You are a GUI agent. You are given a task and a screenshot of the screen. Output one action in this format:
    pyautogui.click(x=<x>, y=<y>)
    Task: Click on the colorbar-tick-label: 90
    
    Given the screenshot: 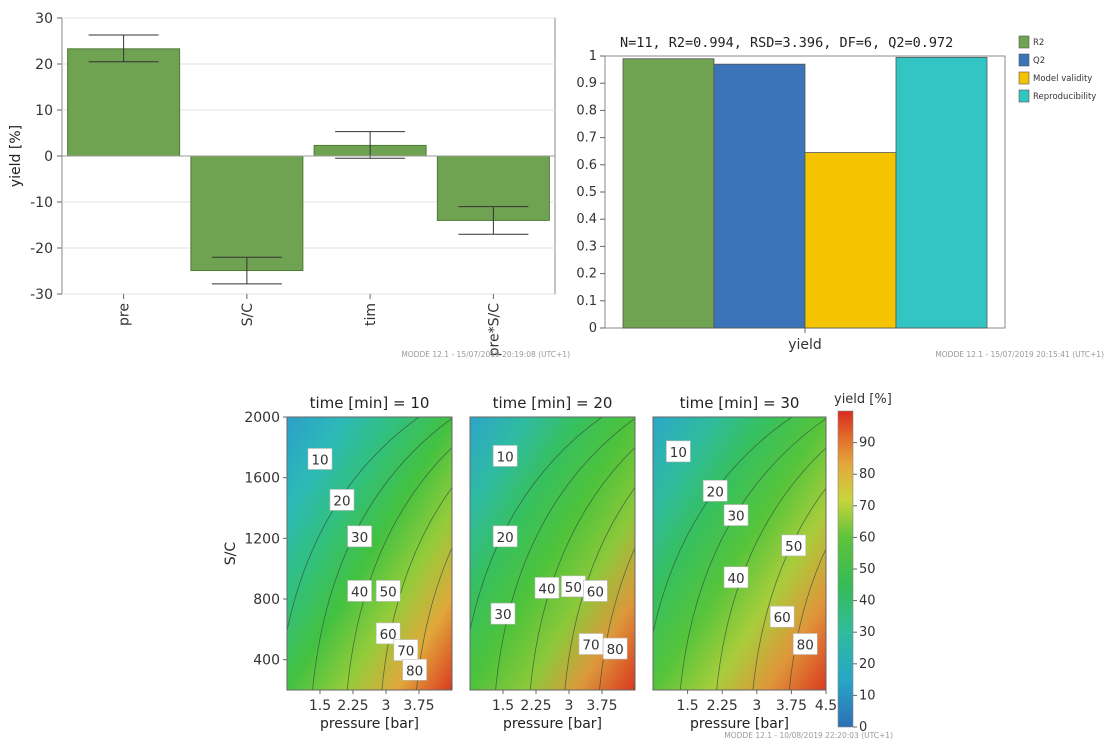 What is the action you would take?
    pyautogui.click(x=867, y=443)
    